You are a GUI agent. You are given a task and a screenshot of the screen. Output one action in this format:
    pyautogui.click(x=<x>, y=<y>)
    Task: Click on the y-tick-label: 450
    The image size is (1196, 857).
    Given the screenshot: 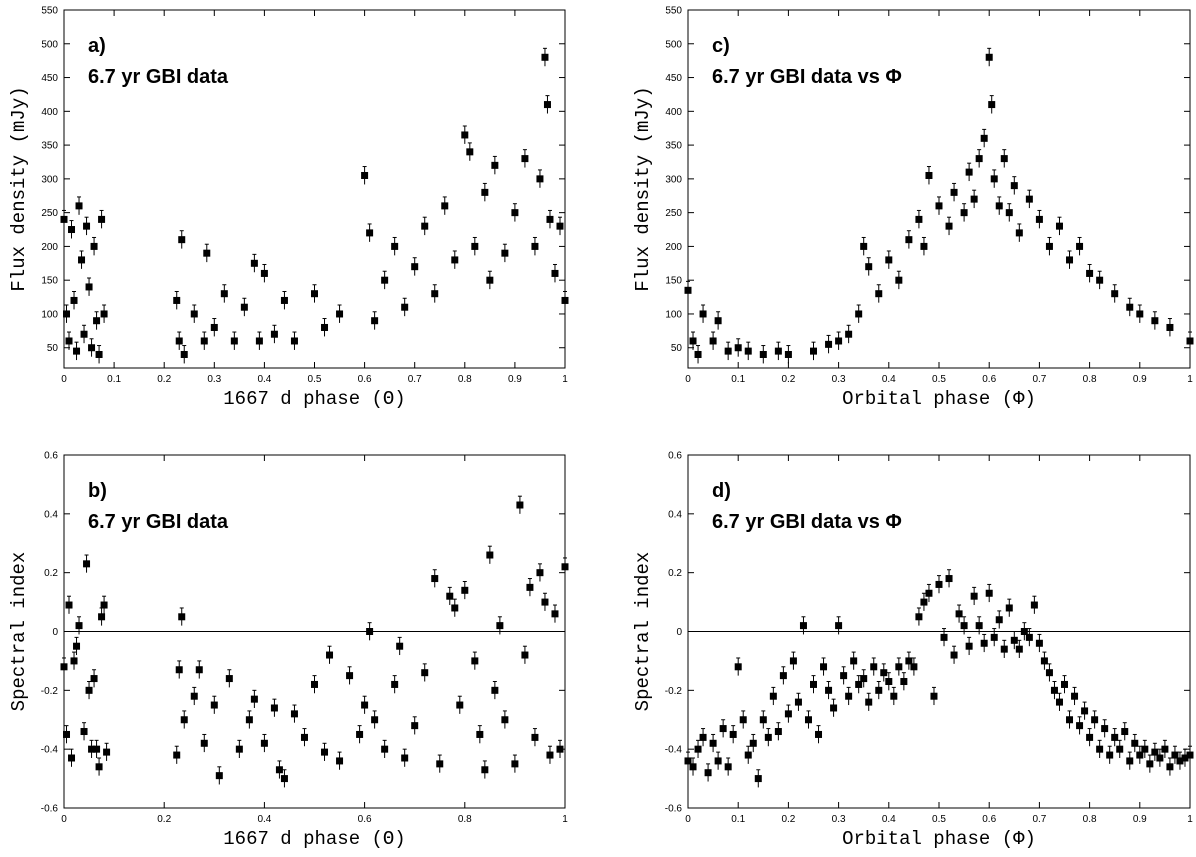 What is the action you would take?
    pyautogui.click(x=673, y=78)
    